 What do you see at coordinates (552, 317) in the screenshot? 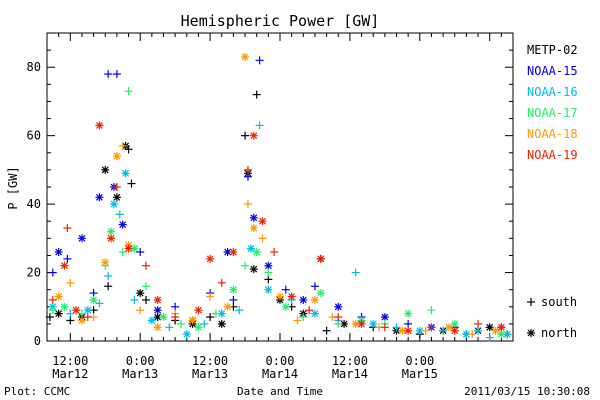
I see `marker-legend: south north` at bounding box center [552, 317].